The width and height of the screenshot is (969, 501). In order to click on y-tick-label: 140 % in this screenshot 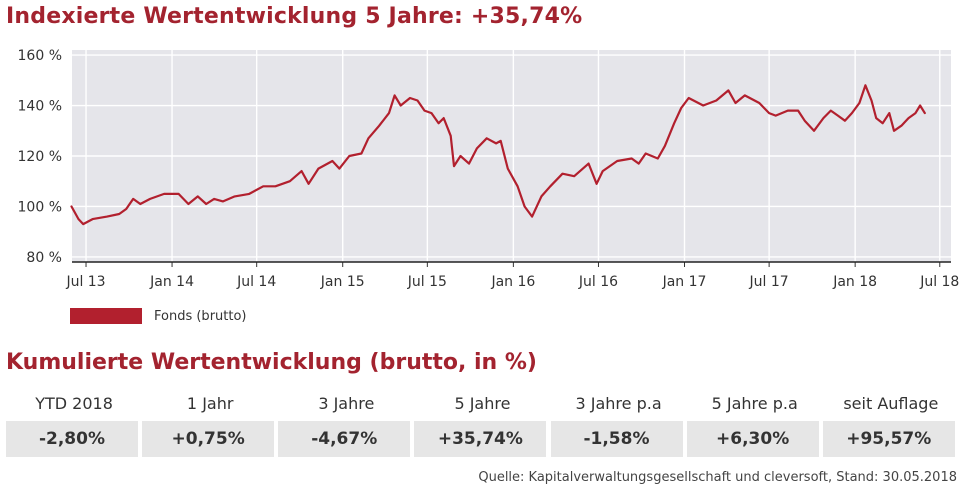, I will do `click(40, 107)`.